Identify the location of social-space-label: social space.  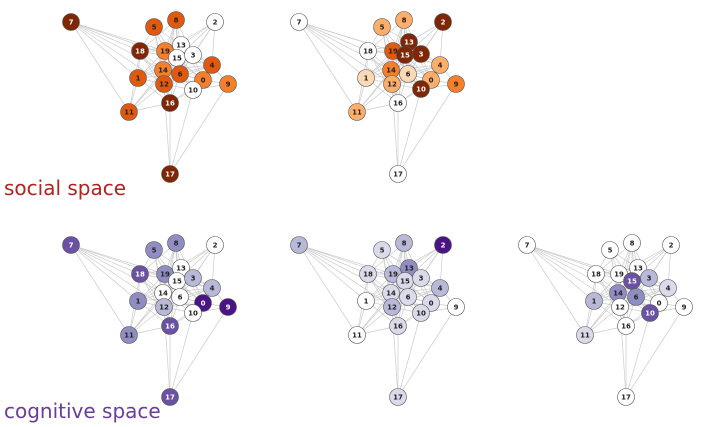
(65, 188).